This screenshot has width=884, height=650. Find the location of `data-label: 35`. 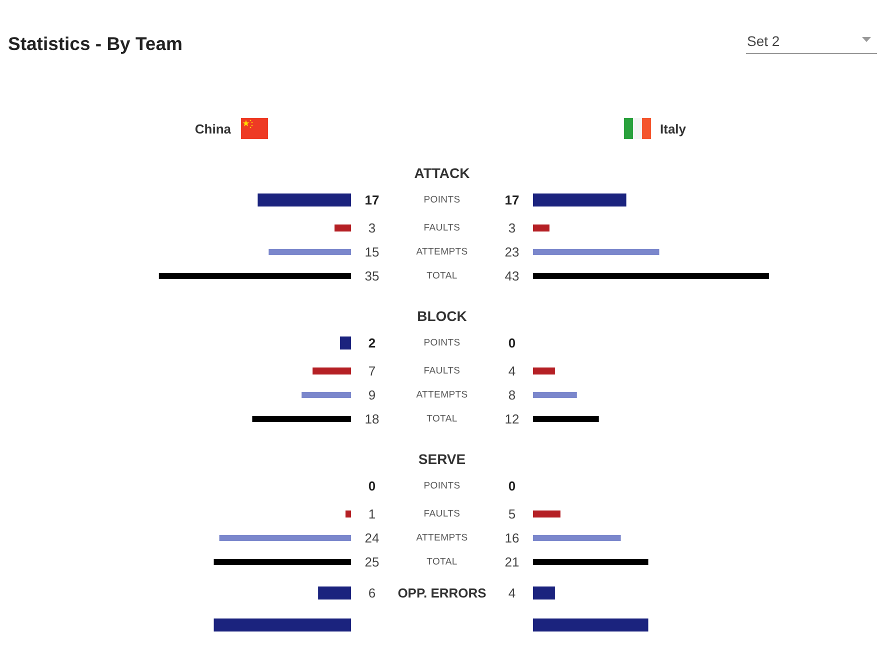

data-label: 35 is located at coordinates (372, 276).